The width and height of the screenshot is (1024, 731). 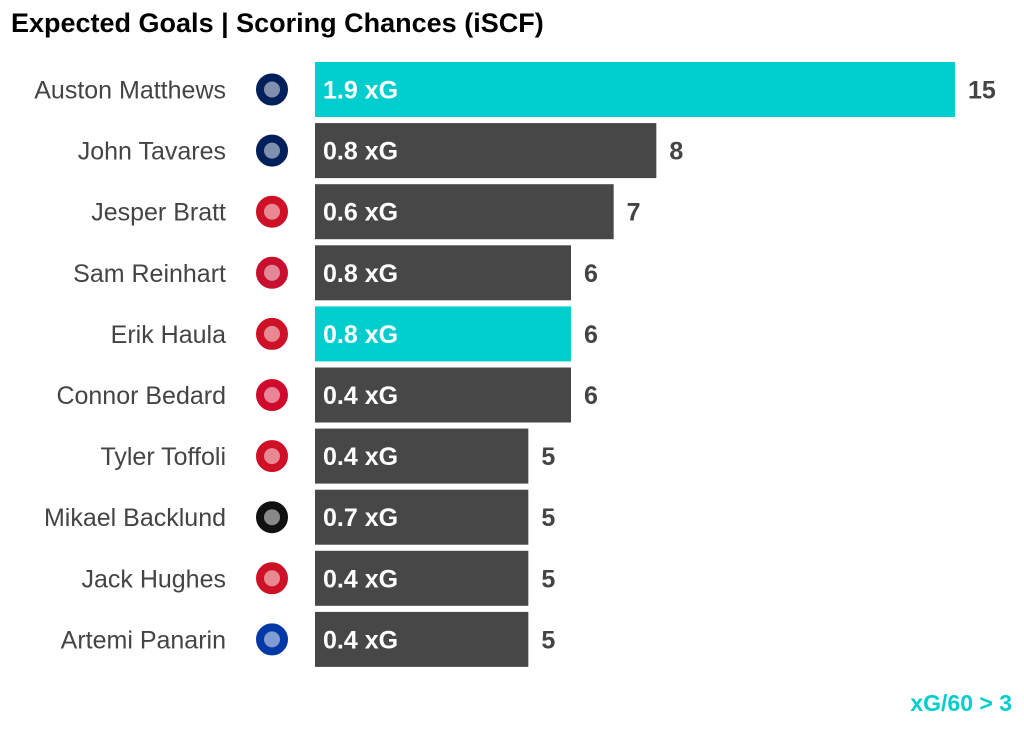 I want to click on chicago-blackhawks-logo-icon, so click(x=272, y=395).